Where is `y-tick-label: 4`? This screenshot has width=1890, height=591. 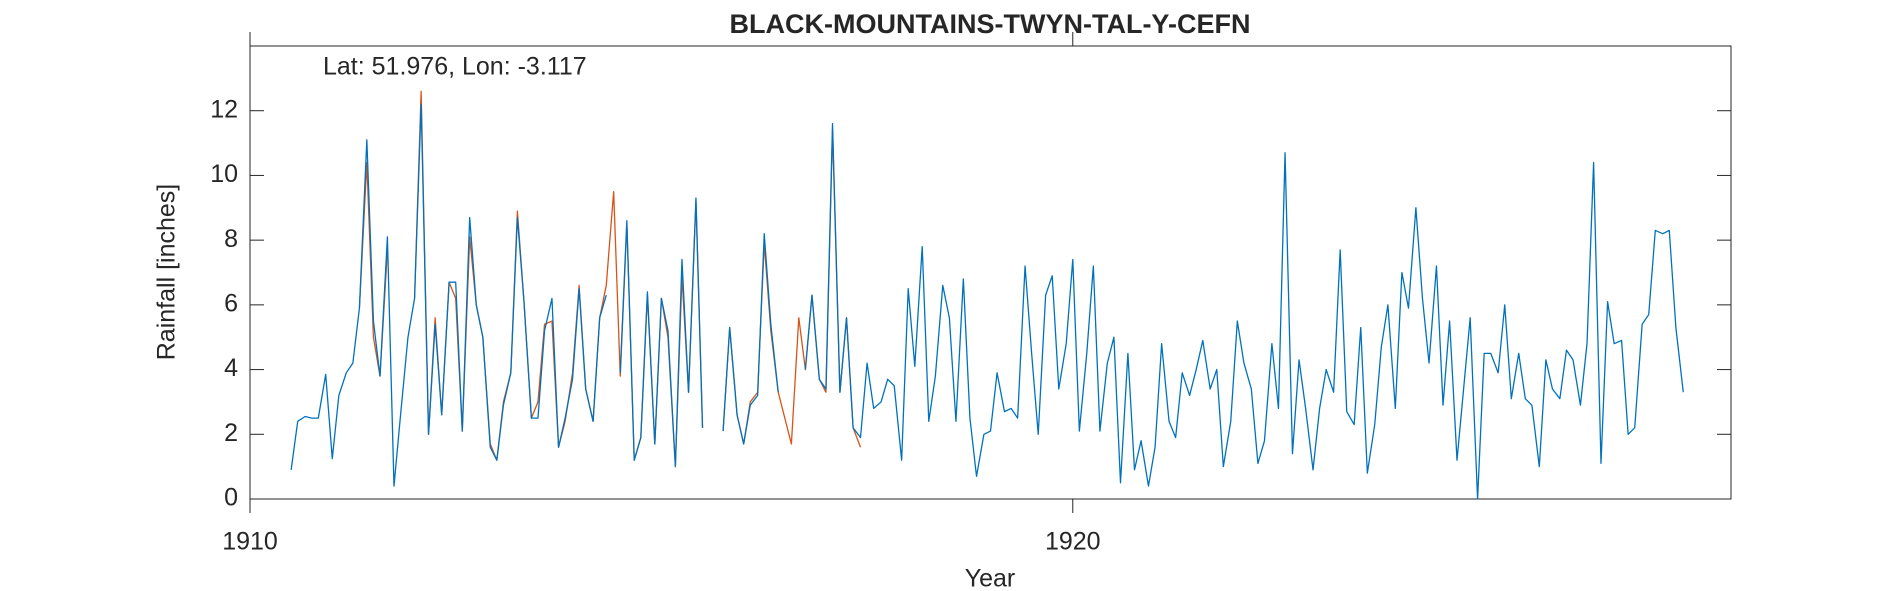 y-tick-label: 4 is located at coordinates (231, 368).